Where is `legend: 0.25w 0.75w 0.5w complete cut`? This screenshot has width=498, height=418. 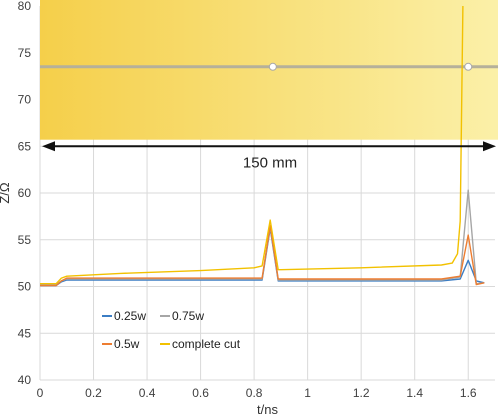 legend: 0.25w 0.75w 0.5w complete cut is located at coordinates (171, 330).